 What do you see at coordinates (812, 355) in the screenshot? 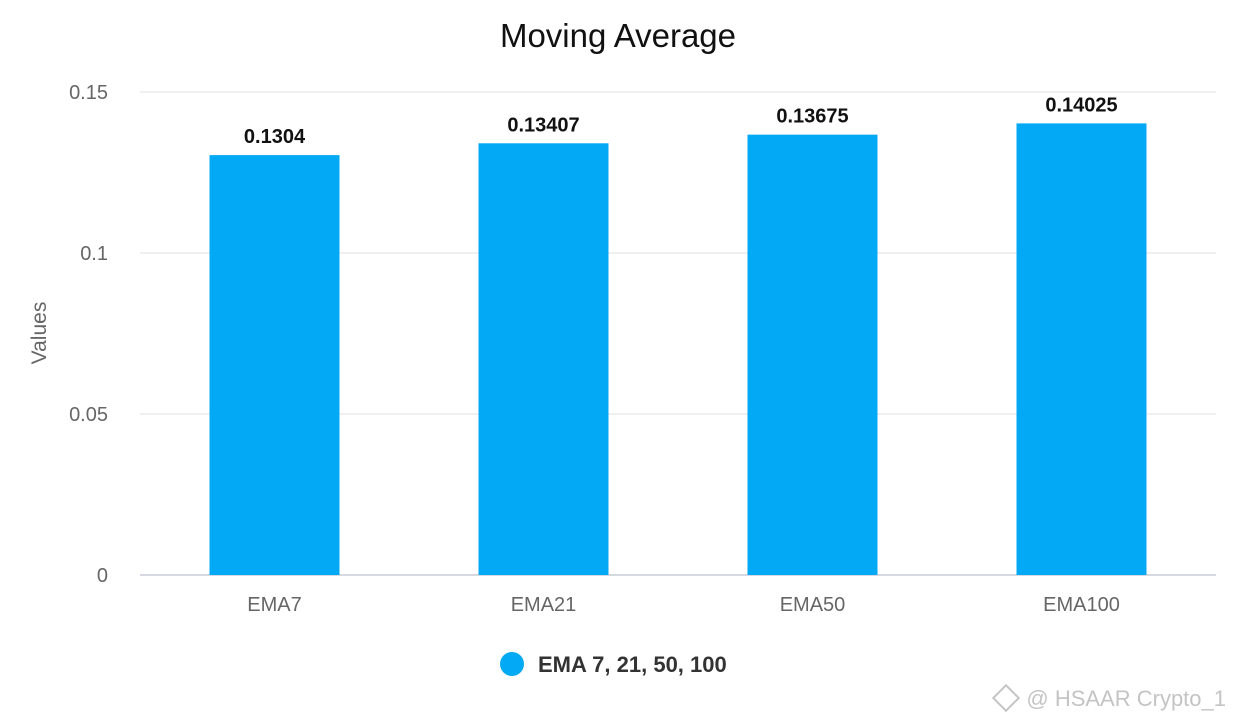
I see `bar-ema50` at bounding box center [812, 355].